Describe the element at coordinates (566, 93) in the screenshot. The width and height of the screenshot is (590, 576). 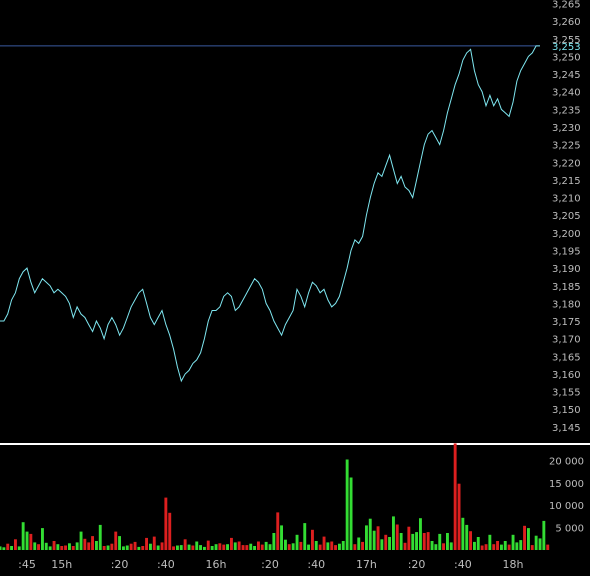
I see `price-tick-label: 3,240` at that location.